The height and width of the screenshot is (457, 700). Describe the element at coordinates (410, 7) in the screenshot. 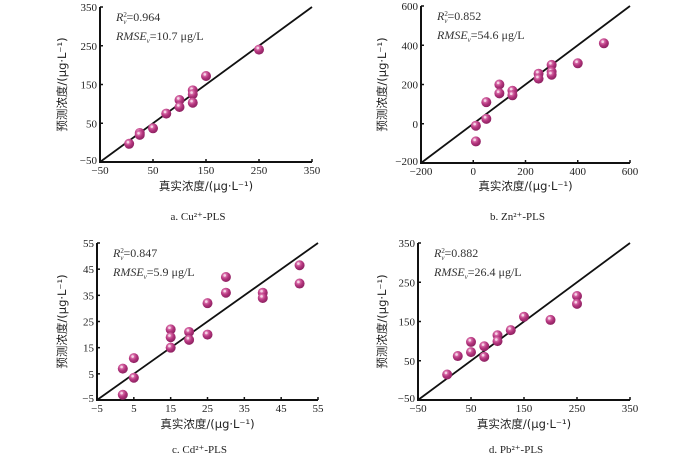

I see `y-tick-label: 600` at that location.